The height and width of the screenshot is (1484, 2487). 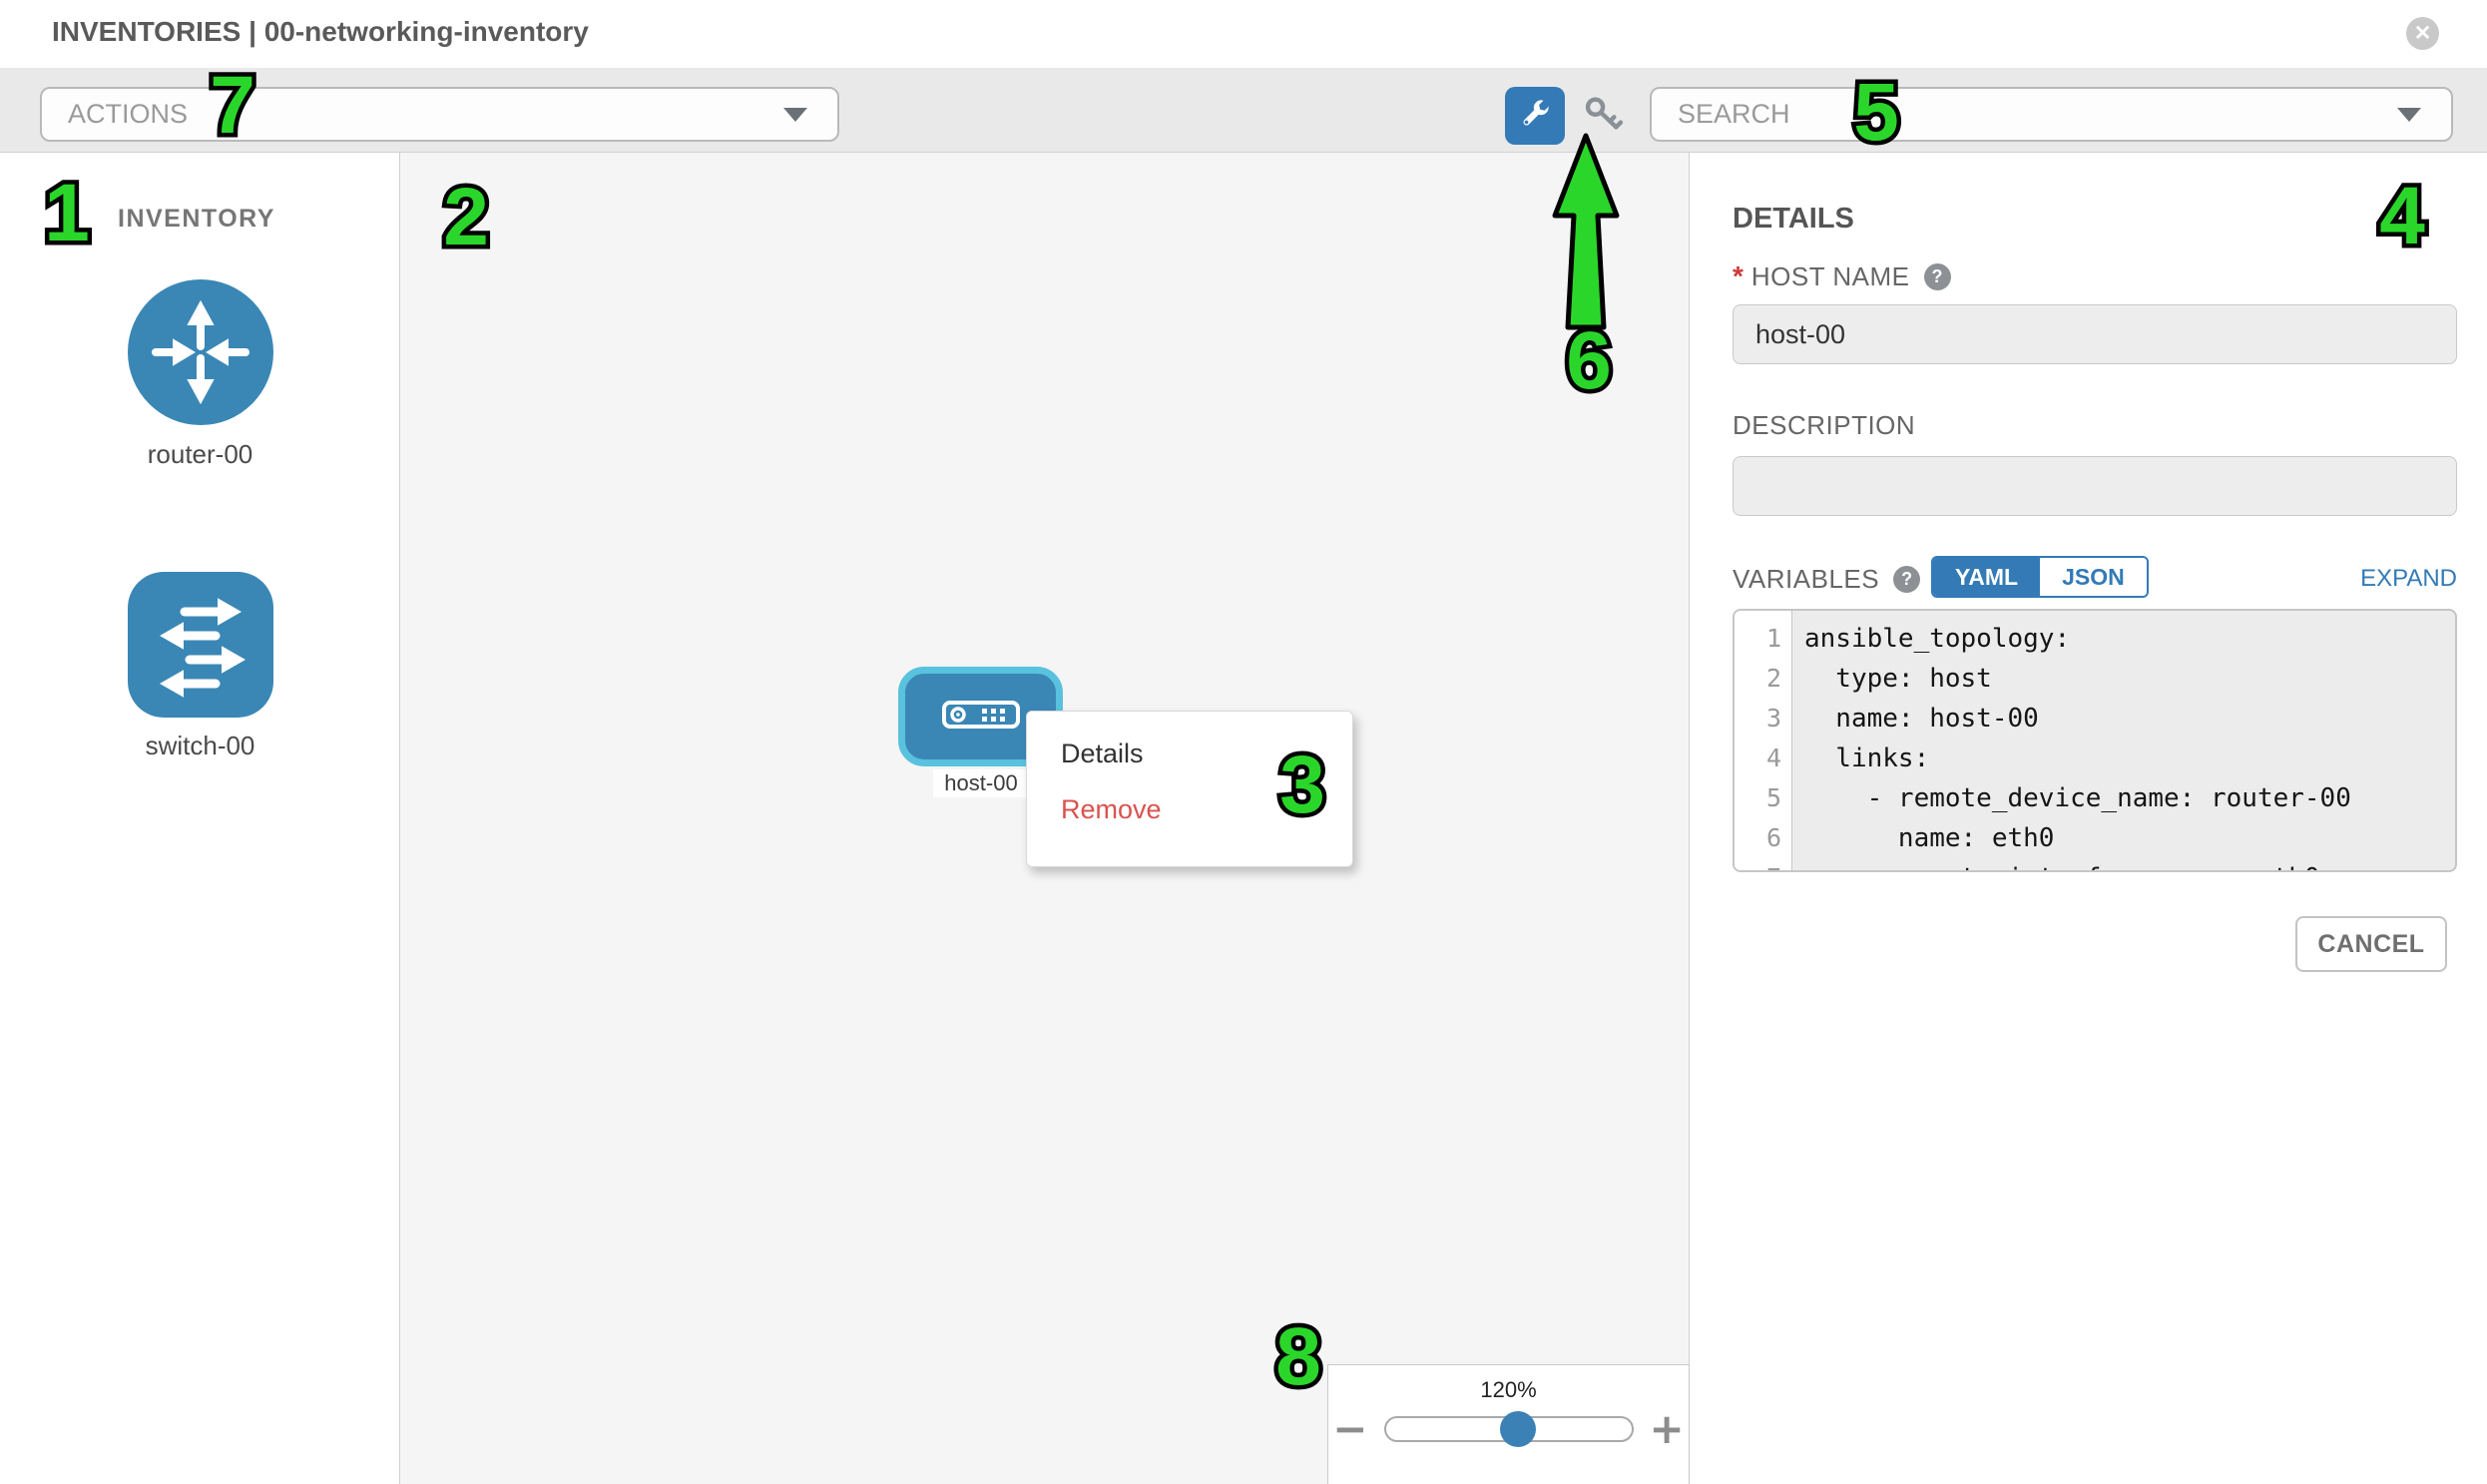 I want to click on variables-format-toggle: YAML JSON, so click(x=2040, y=577).